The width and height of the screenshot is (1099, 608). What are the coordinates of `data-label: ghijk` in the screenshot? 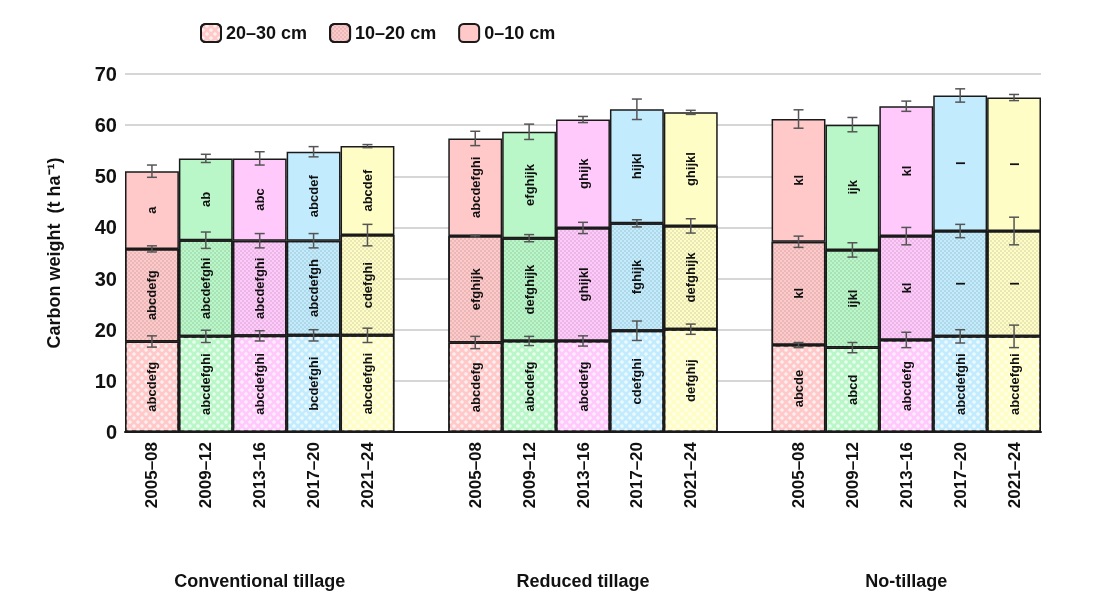 It's located at (583, 173).